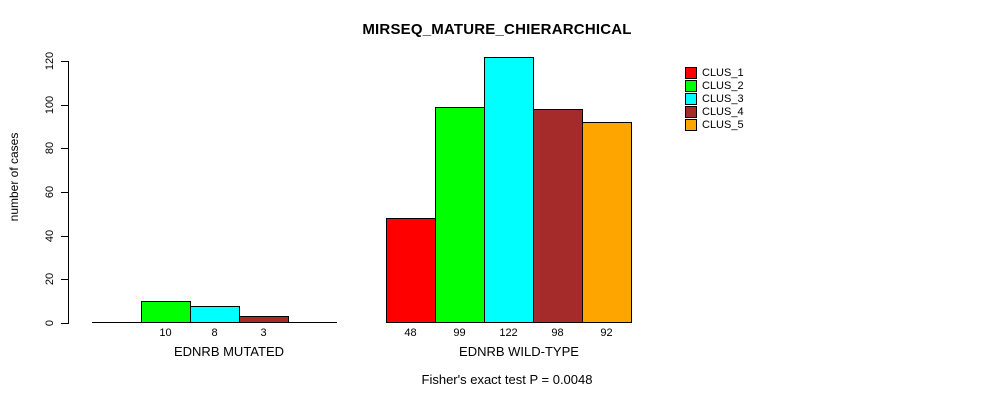 The height and width of the screenshot is (400, 990). Describe the element at coordinates (50, 323) in the screenshot. I see `y-axis-tick-label: 0` at that location.